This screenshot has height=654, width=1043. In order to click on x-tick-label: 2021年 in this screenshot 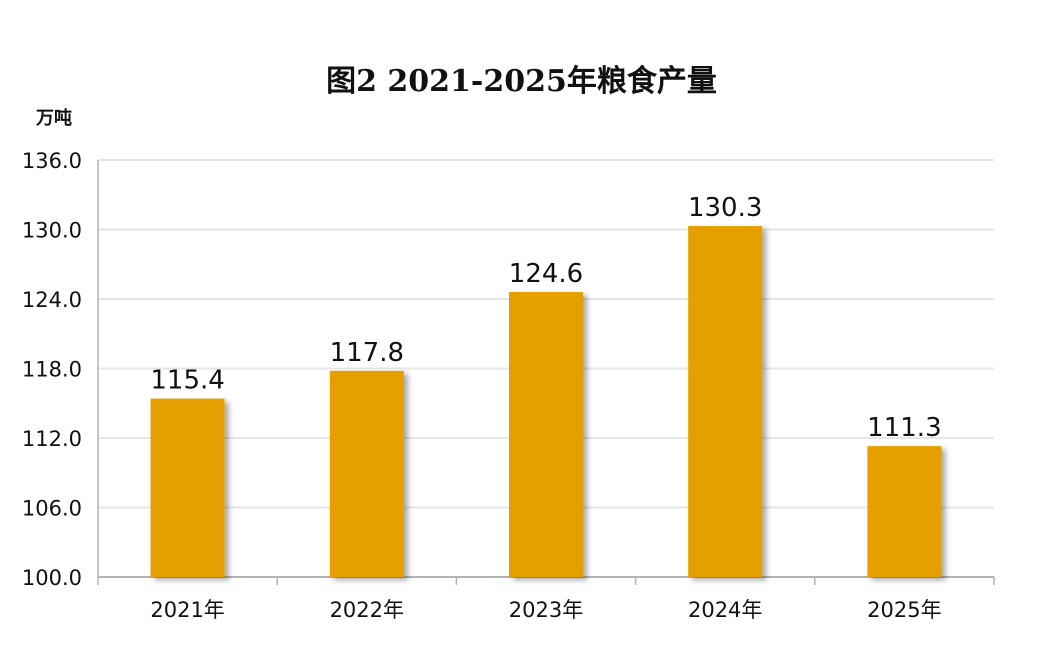, I will do `click(187, 610)`.